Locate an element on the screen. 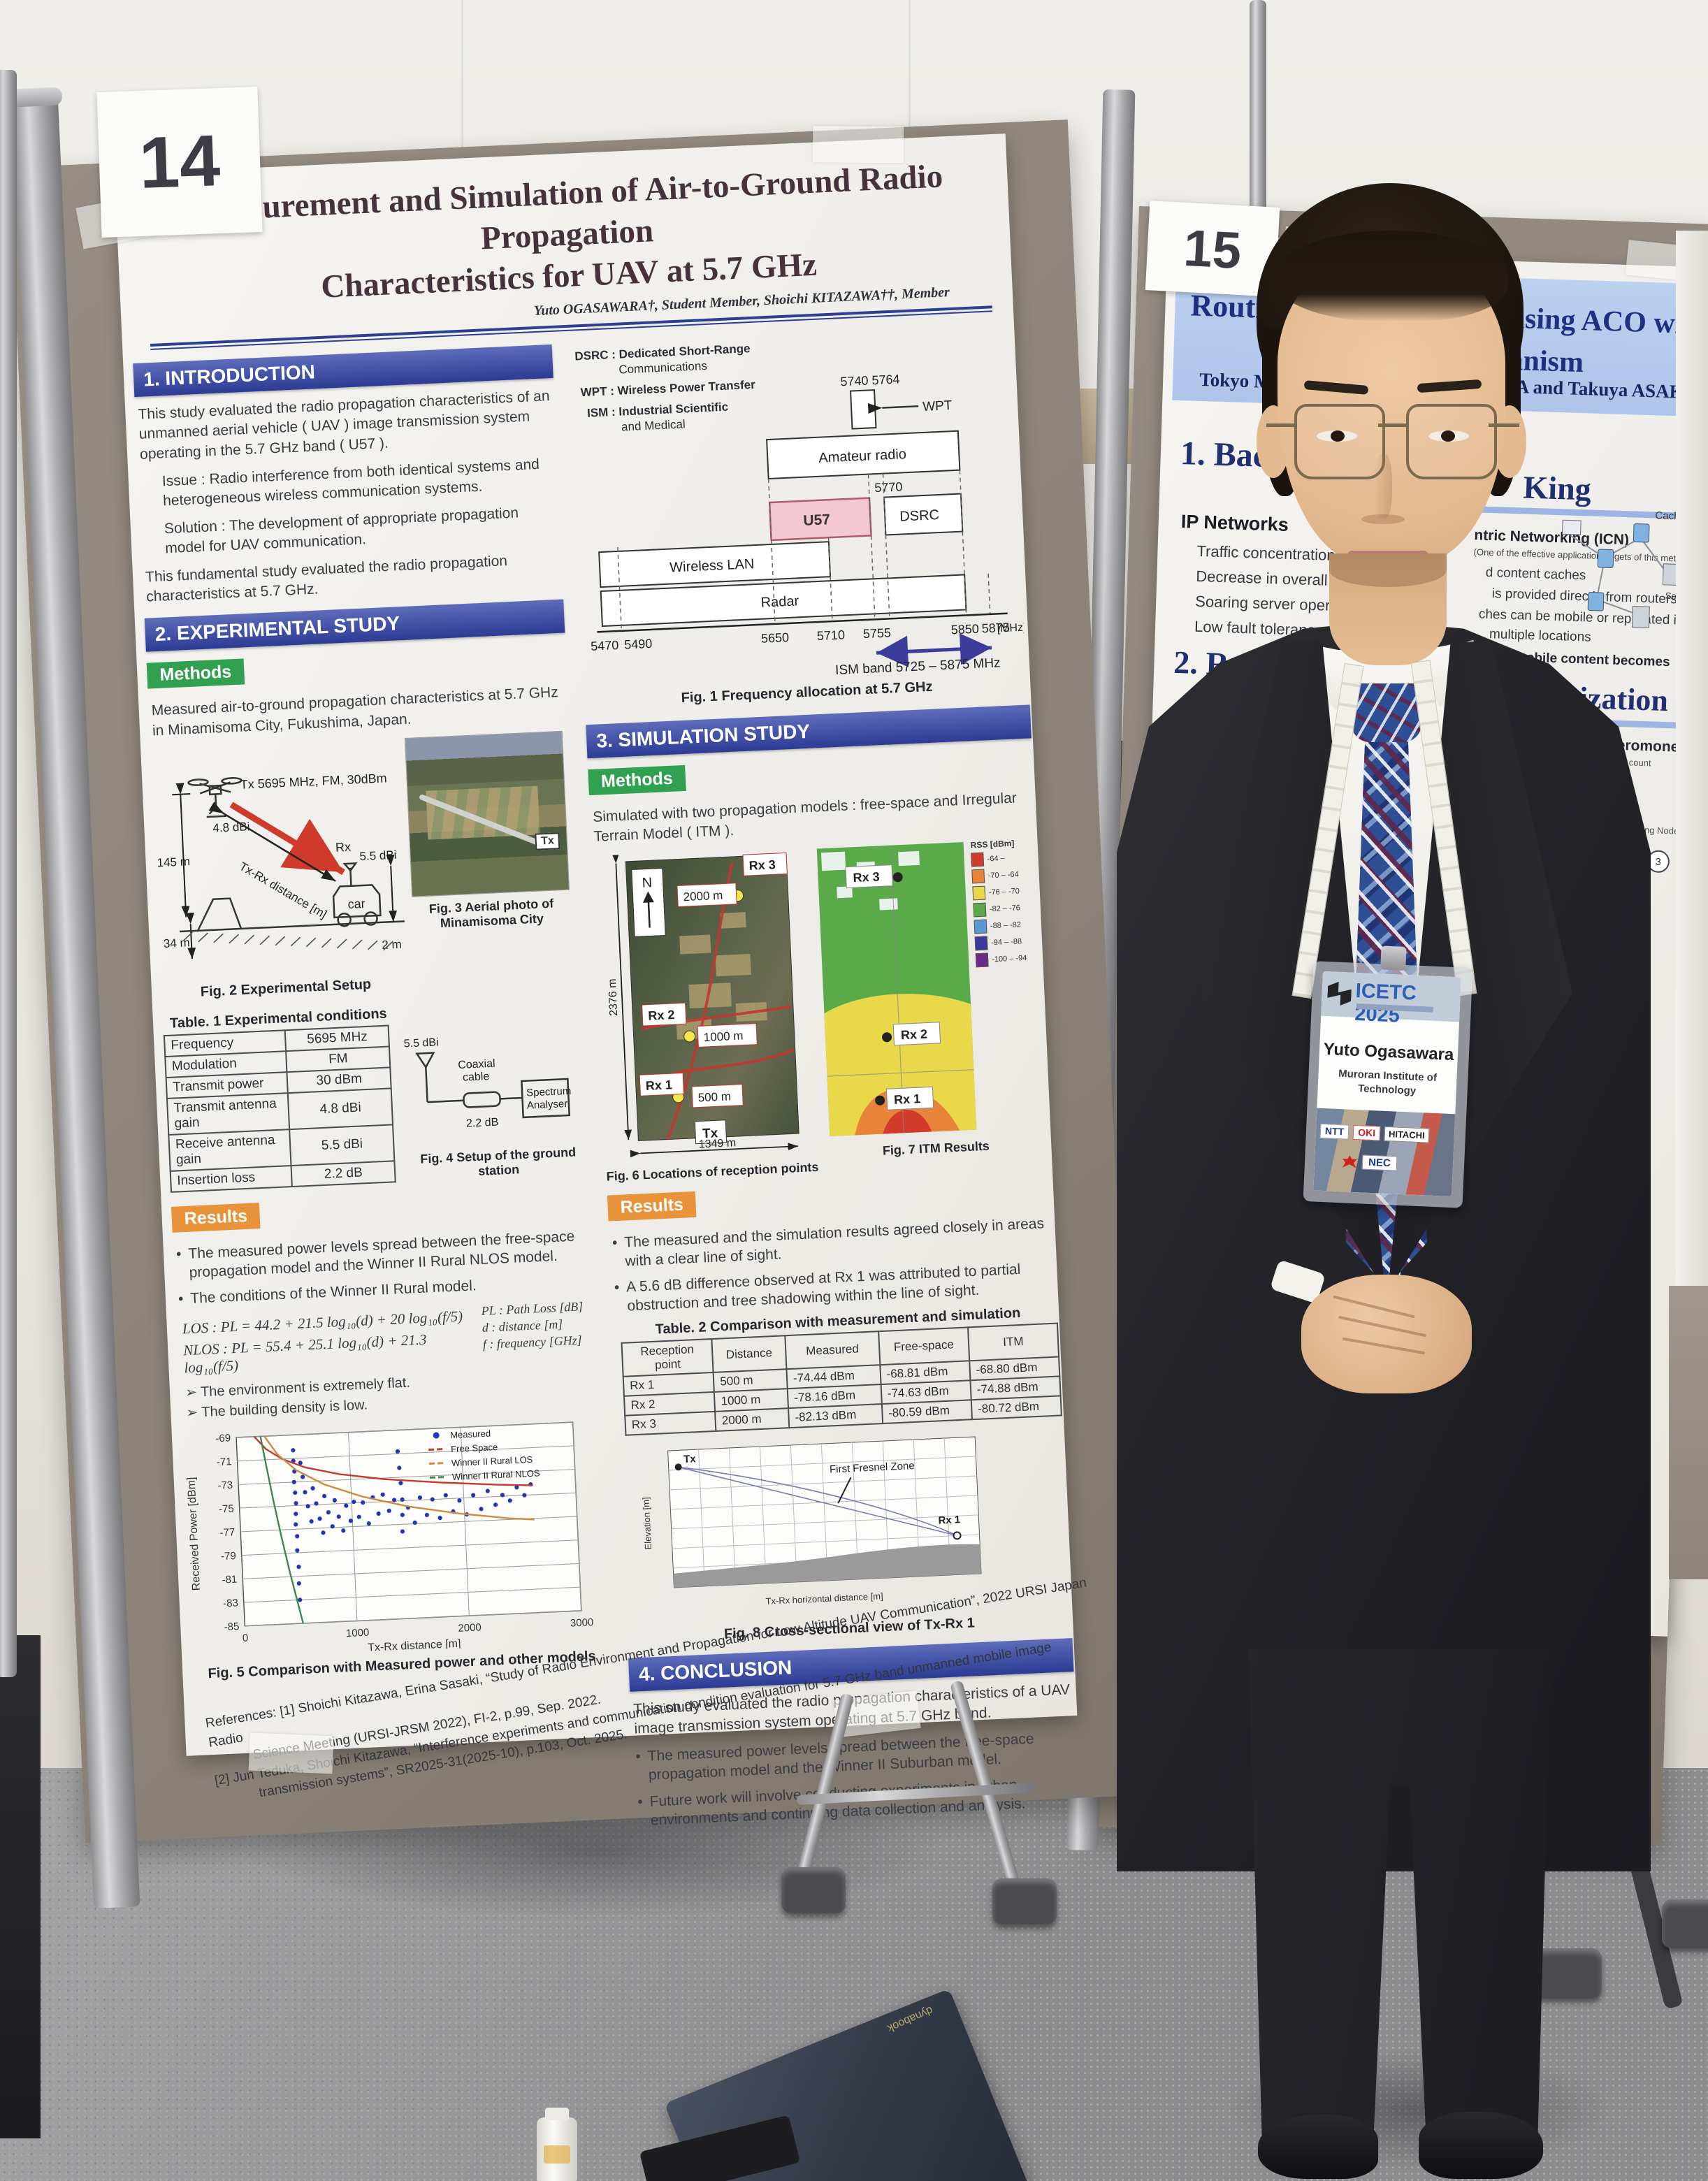 The width and height of the screenshot is (1708, 2181). eye-left is located at coordinates (1337, 436).